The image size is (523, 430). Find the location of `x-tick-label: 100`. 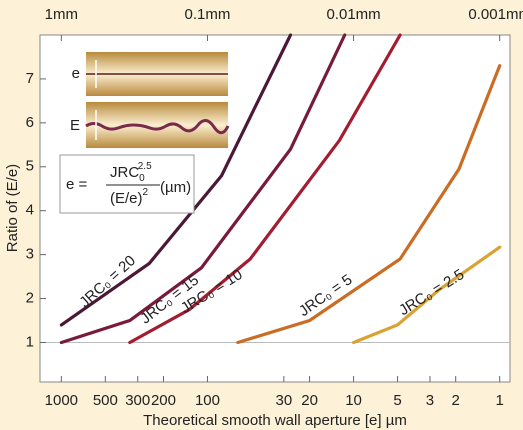

x-tick-label: 100 is located at coordinates (207, 400).